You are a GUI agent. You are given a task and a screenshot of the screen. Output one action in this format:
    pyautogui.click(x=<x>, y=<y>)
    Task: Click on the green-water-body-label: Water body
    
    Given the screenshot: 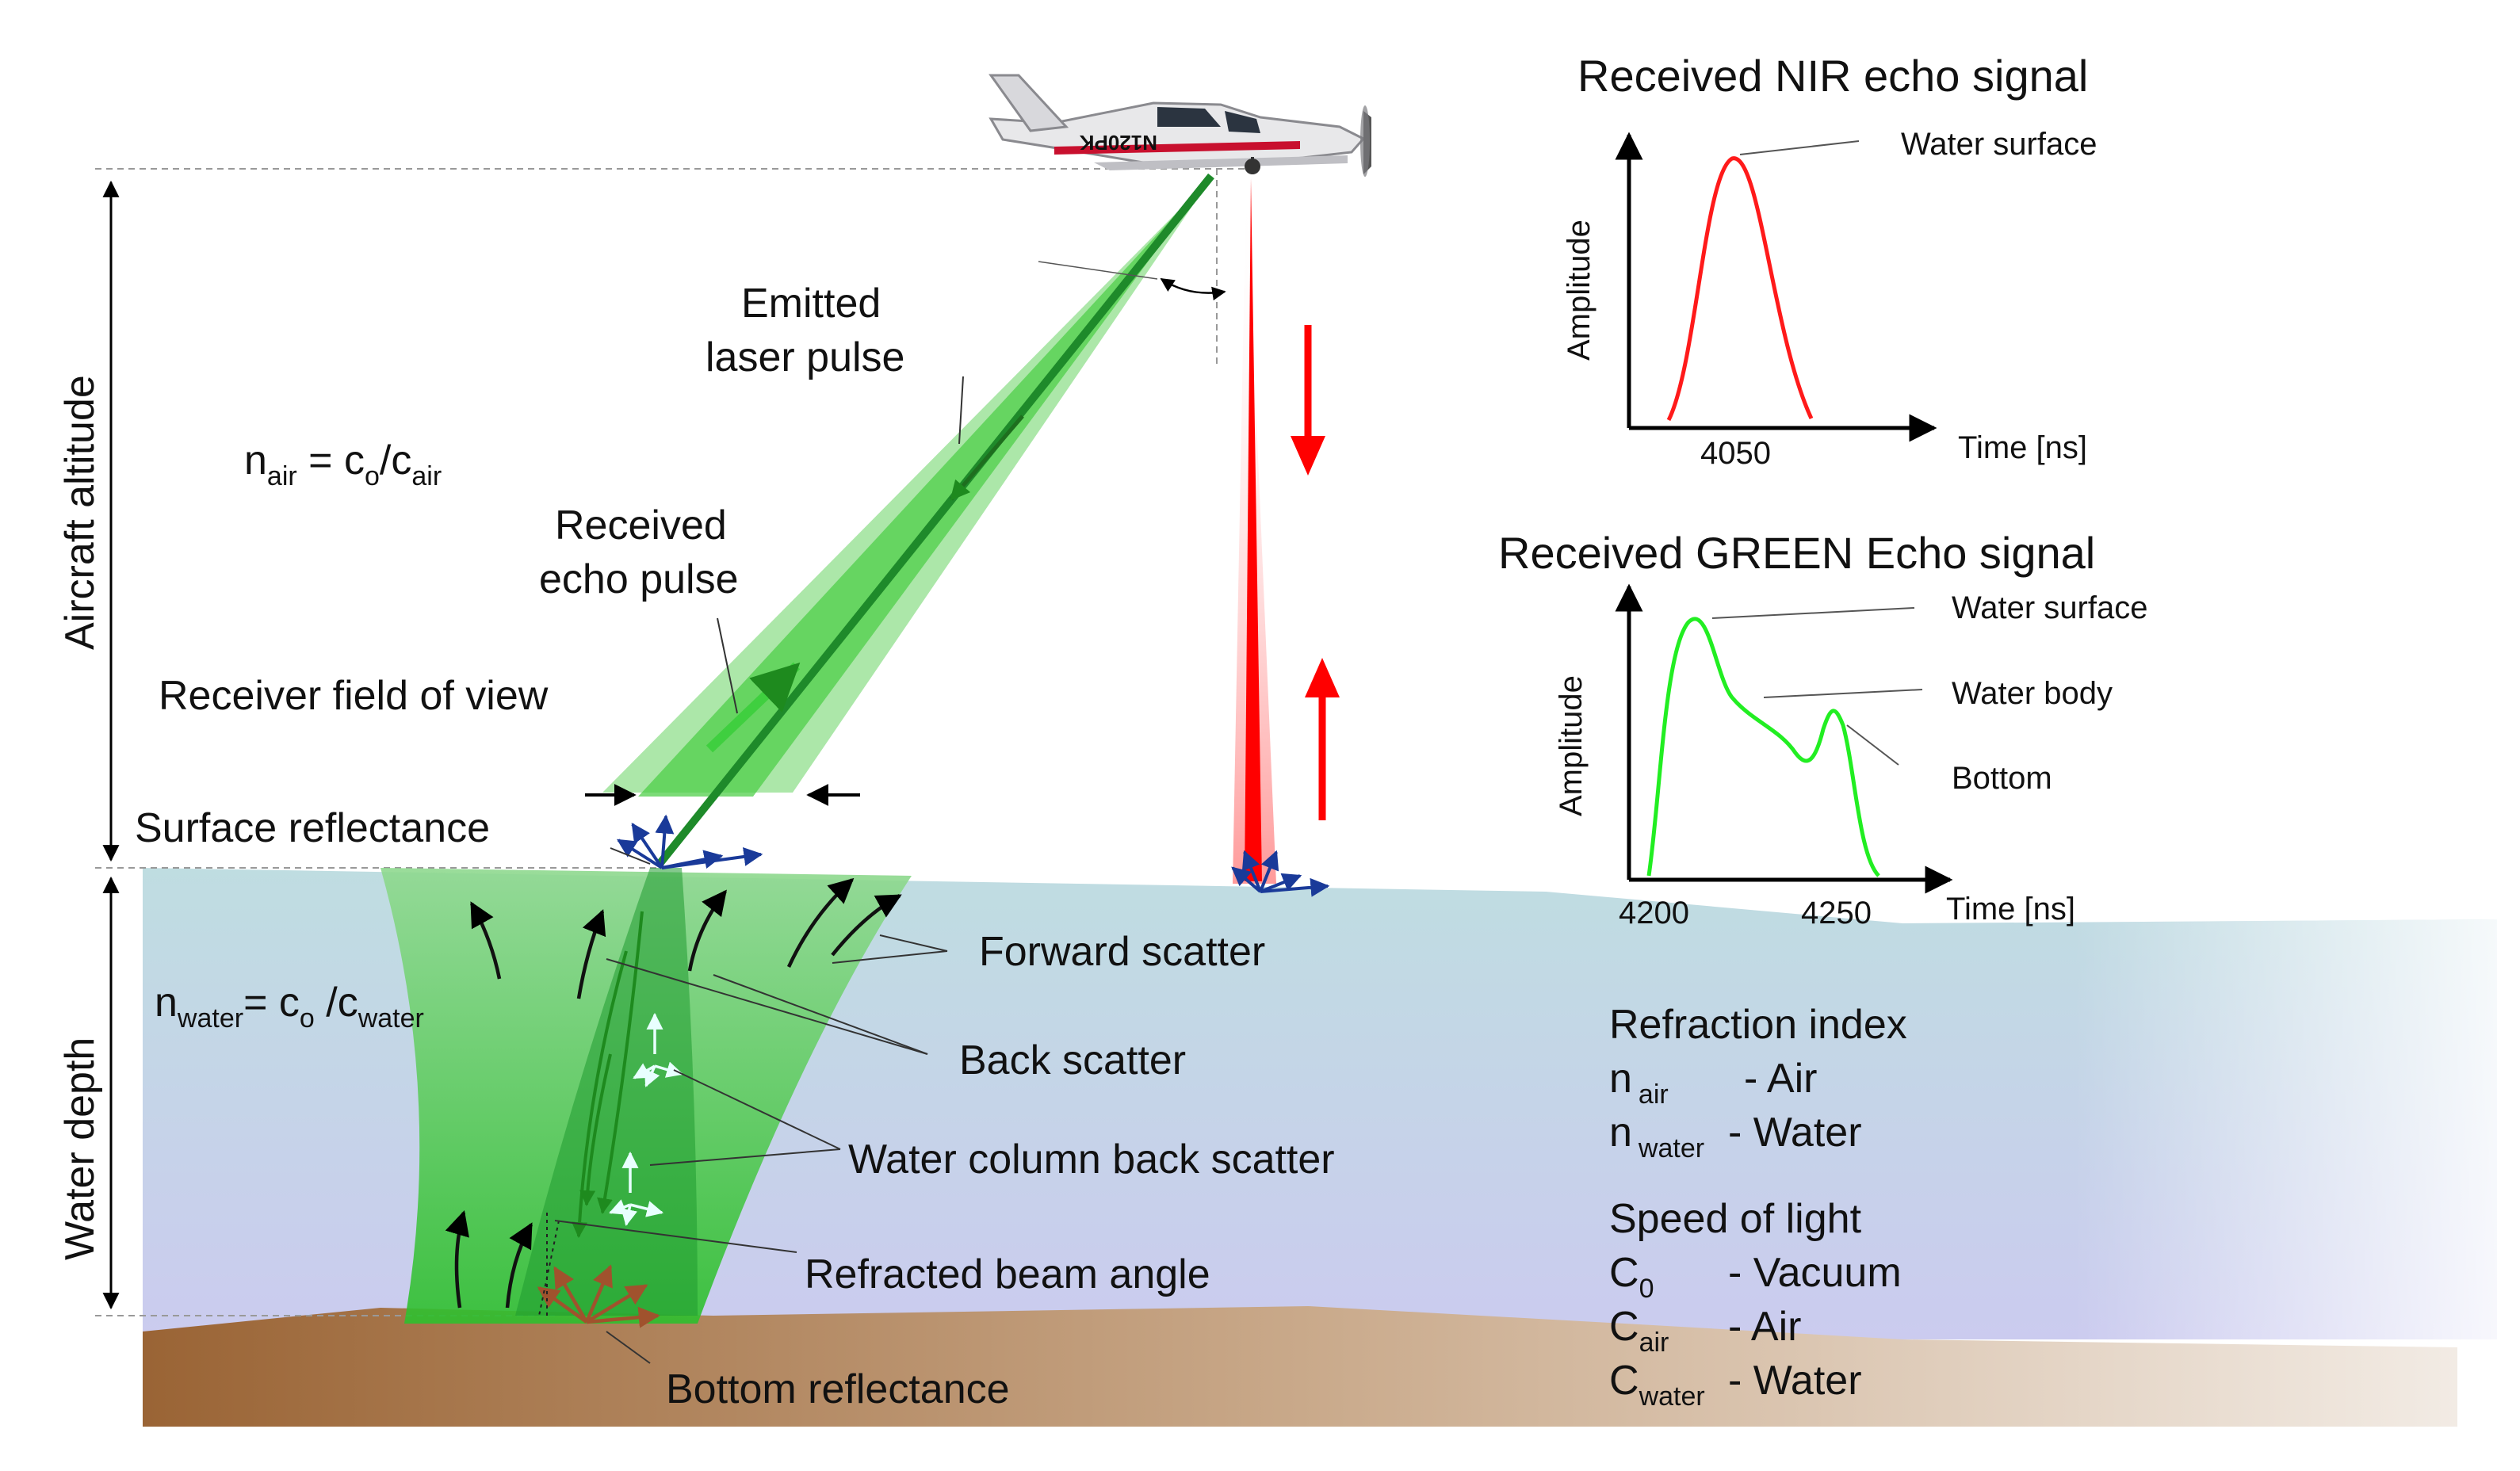 What is the action you would take?
    pyautogui.click(x=2032, y=693)
    